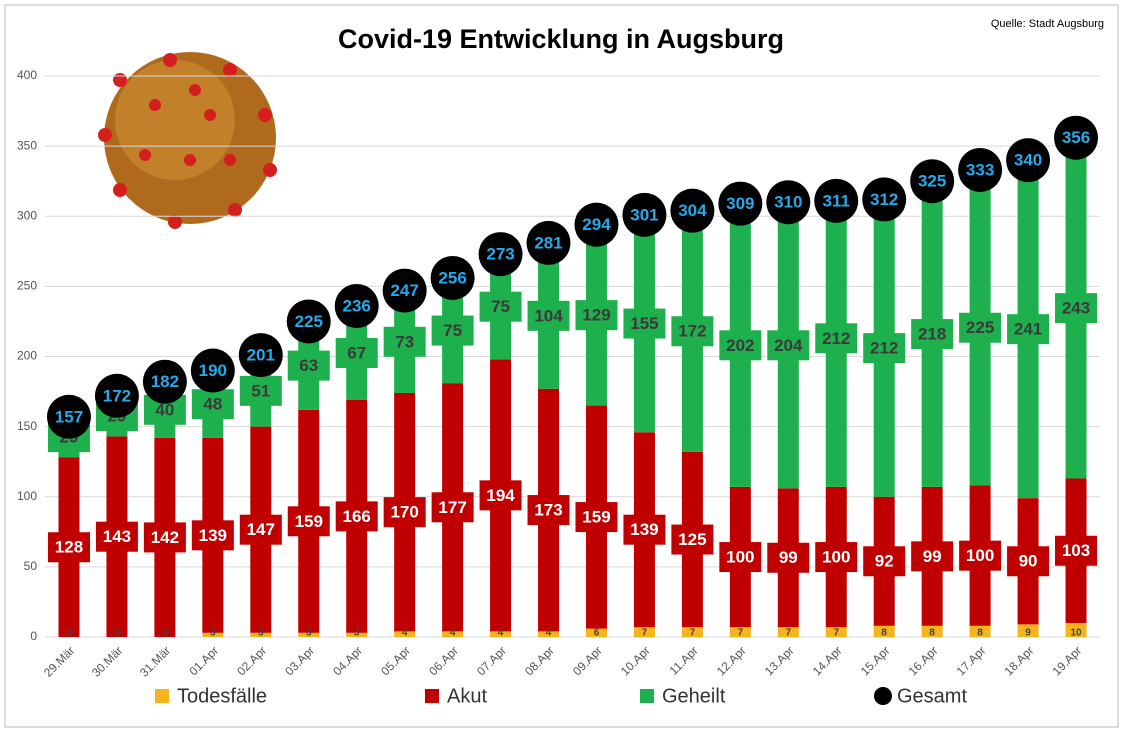 The width and height of the screenshot is (1124, 740). What do you see at coordinates (27, 145) in the screenshot?
I see `y-tick-label: 350` at bounding box center [27, 145].